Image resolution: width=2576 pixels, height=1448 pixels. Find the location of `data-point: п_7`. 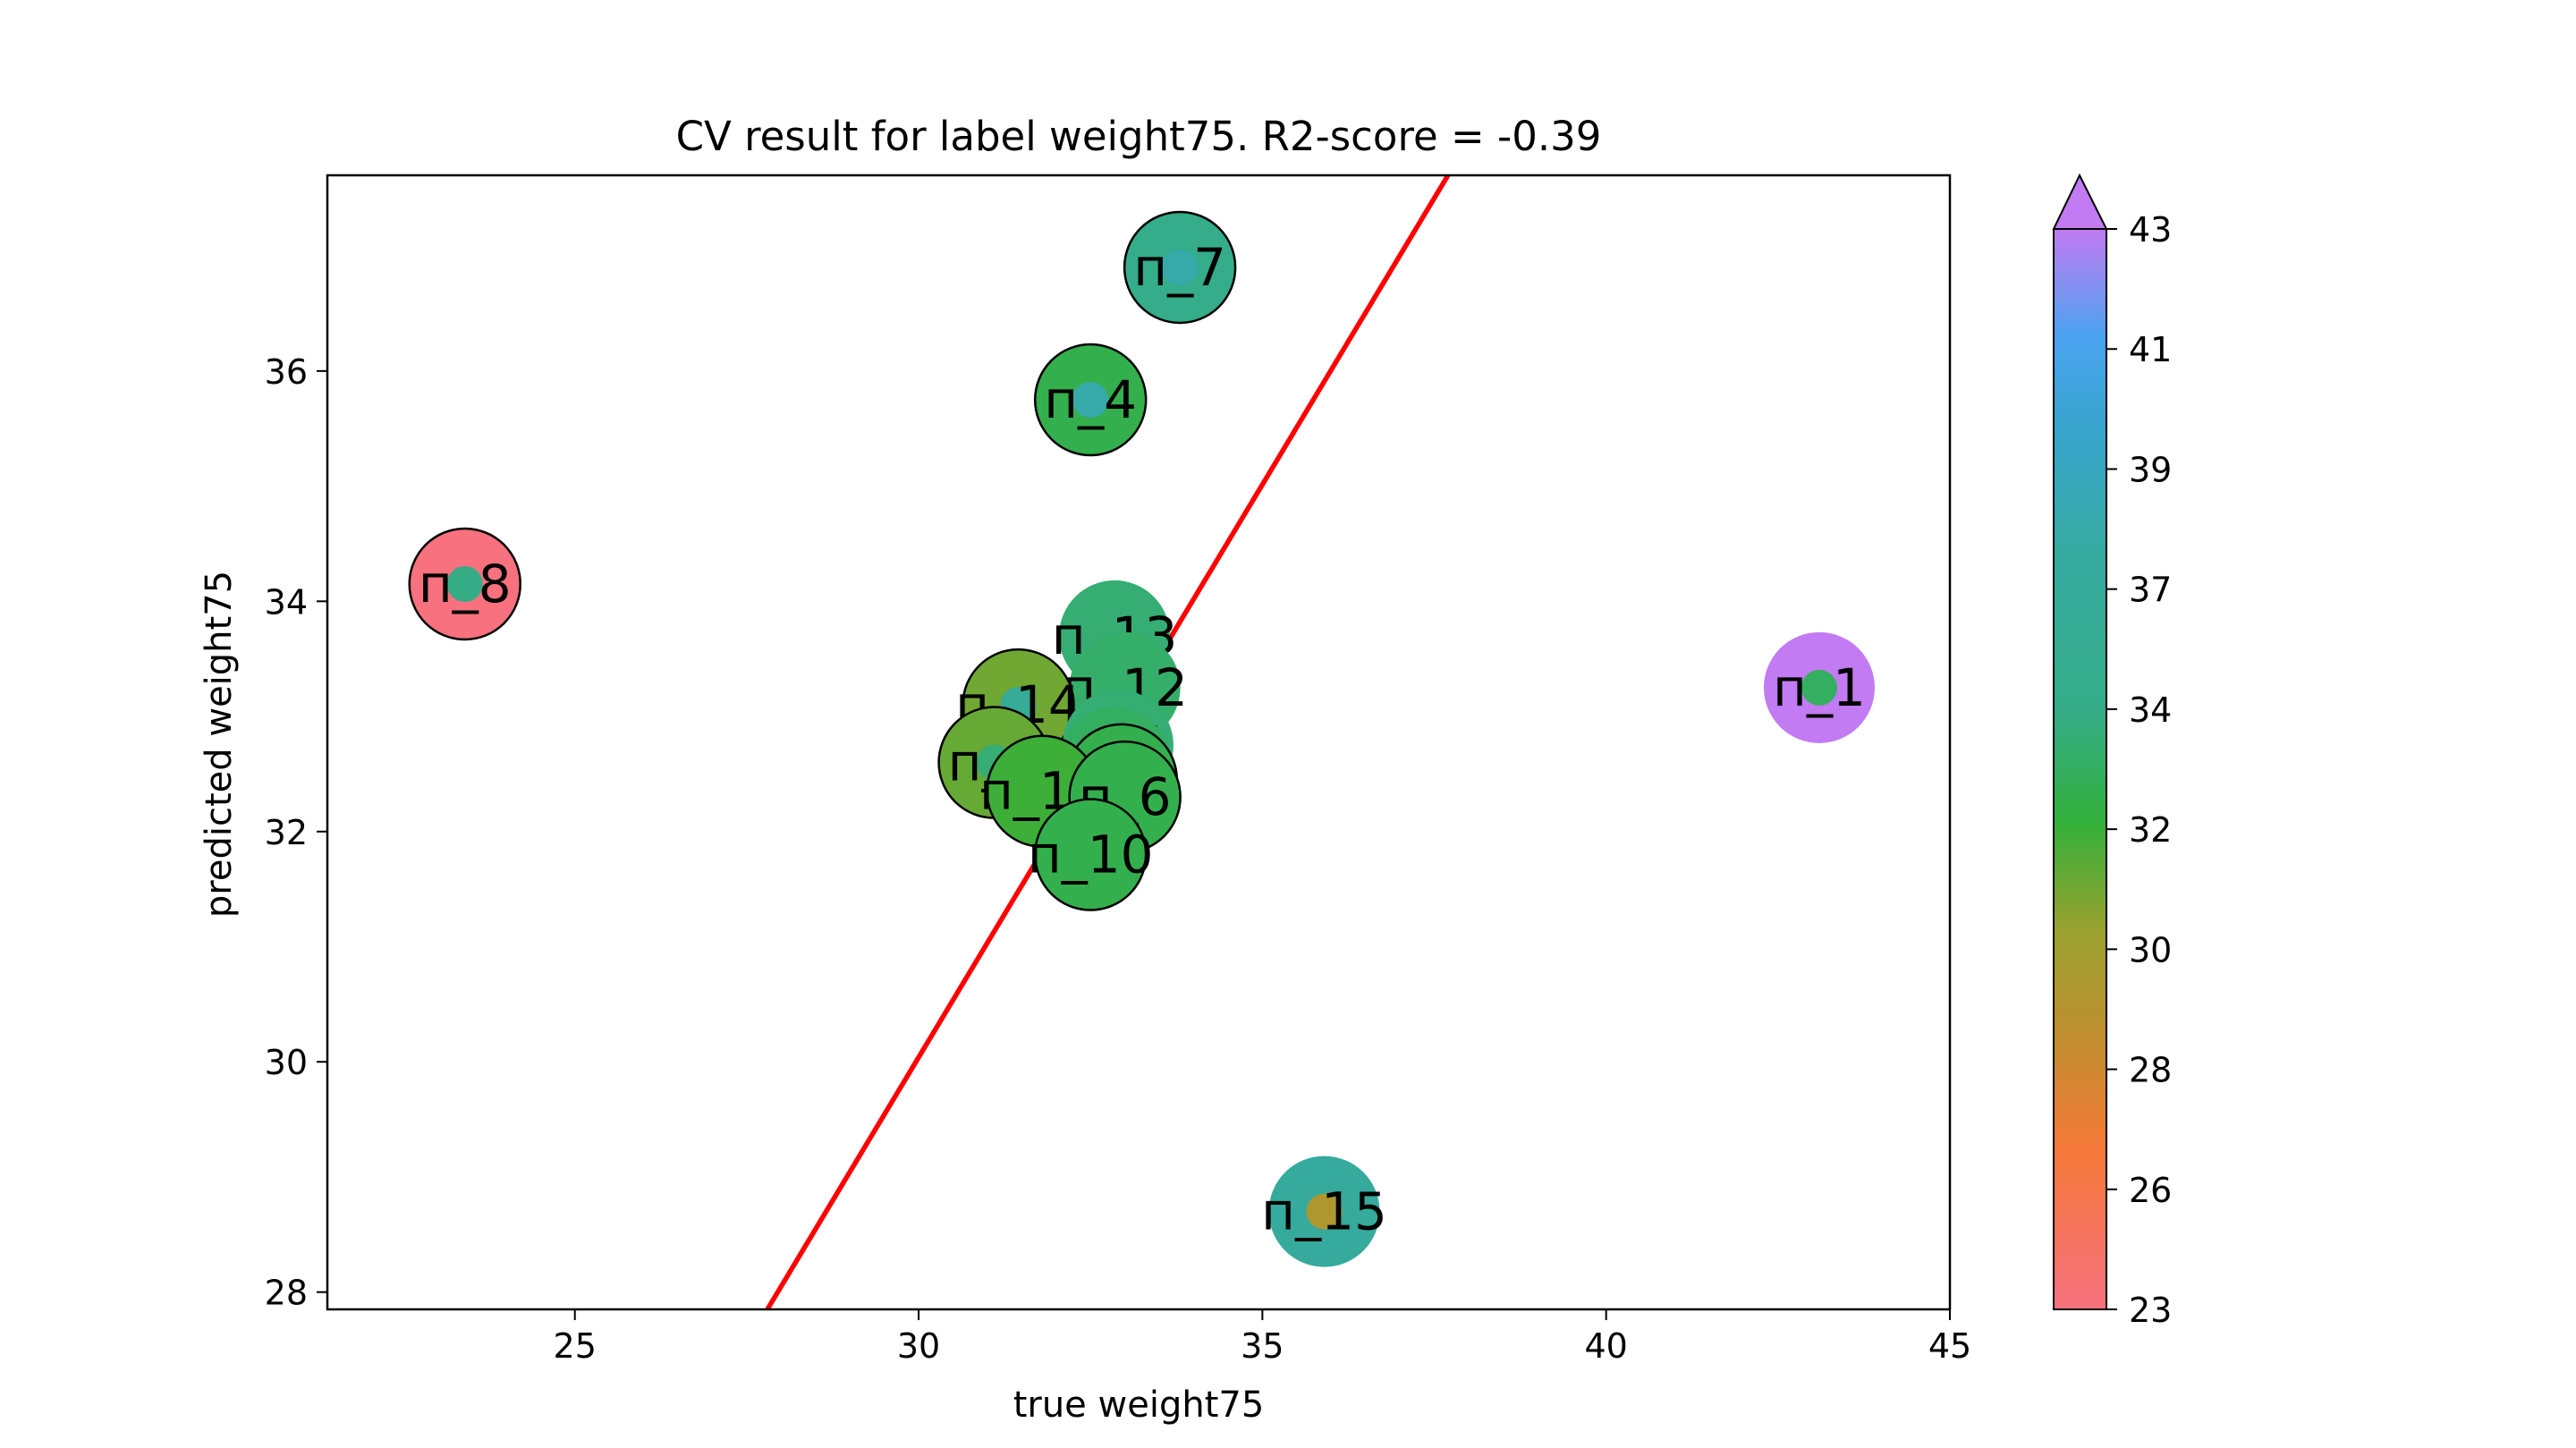

data-point: п_7 is located at coordinates (1180, 267).